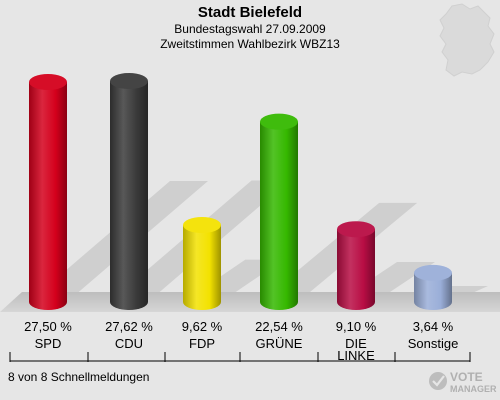 The width and height of the screenshot is (500, 400). I want to click on category-label: SPD, so click(48, 343).